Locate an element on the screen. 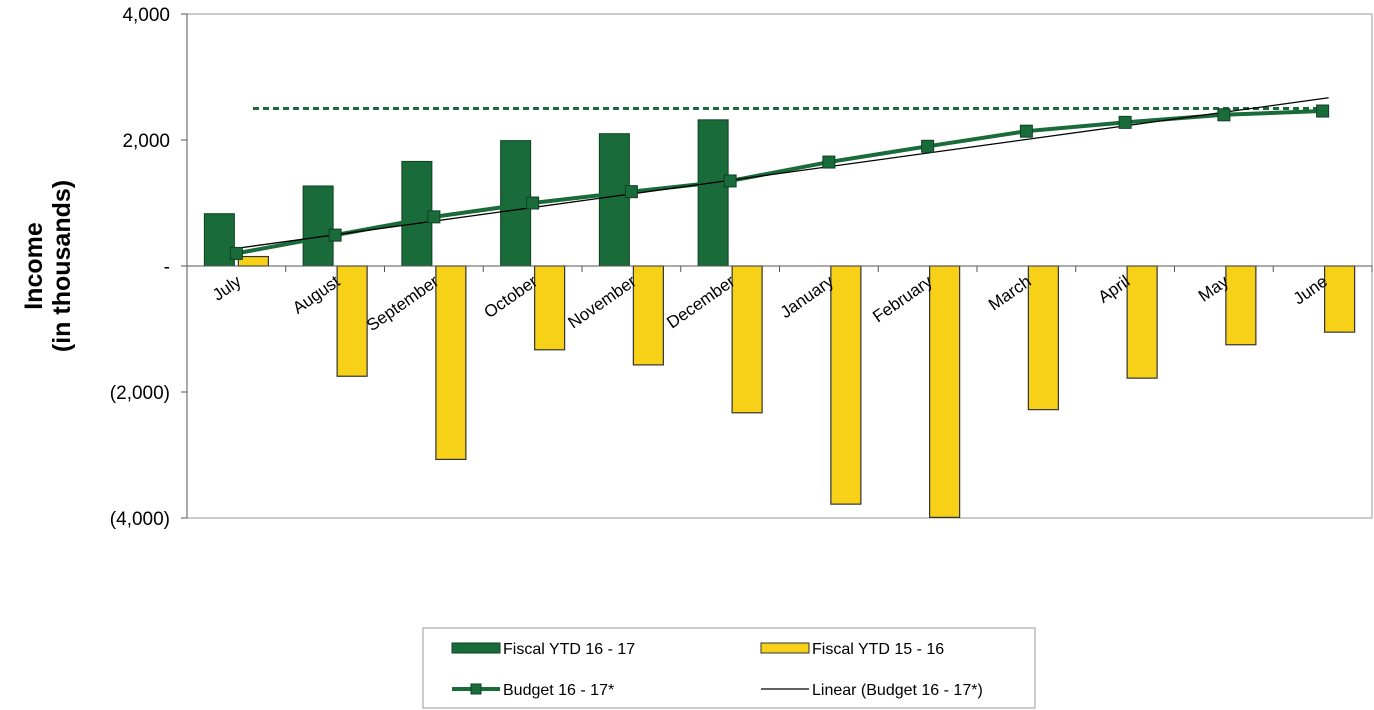 The width and height of the screenshot is (1374, 710). y-tick-label: 2,000 is located at coordinates (146, 141).